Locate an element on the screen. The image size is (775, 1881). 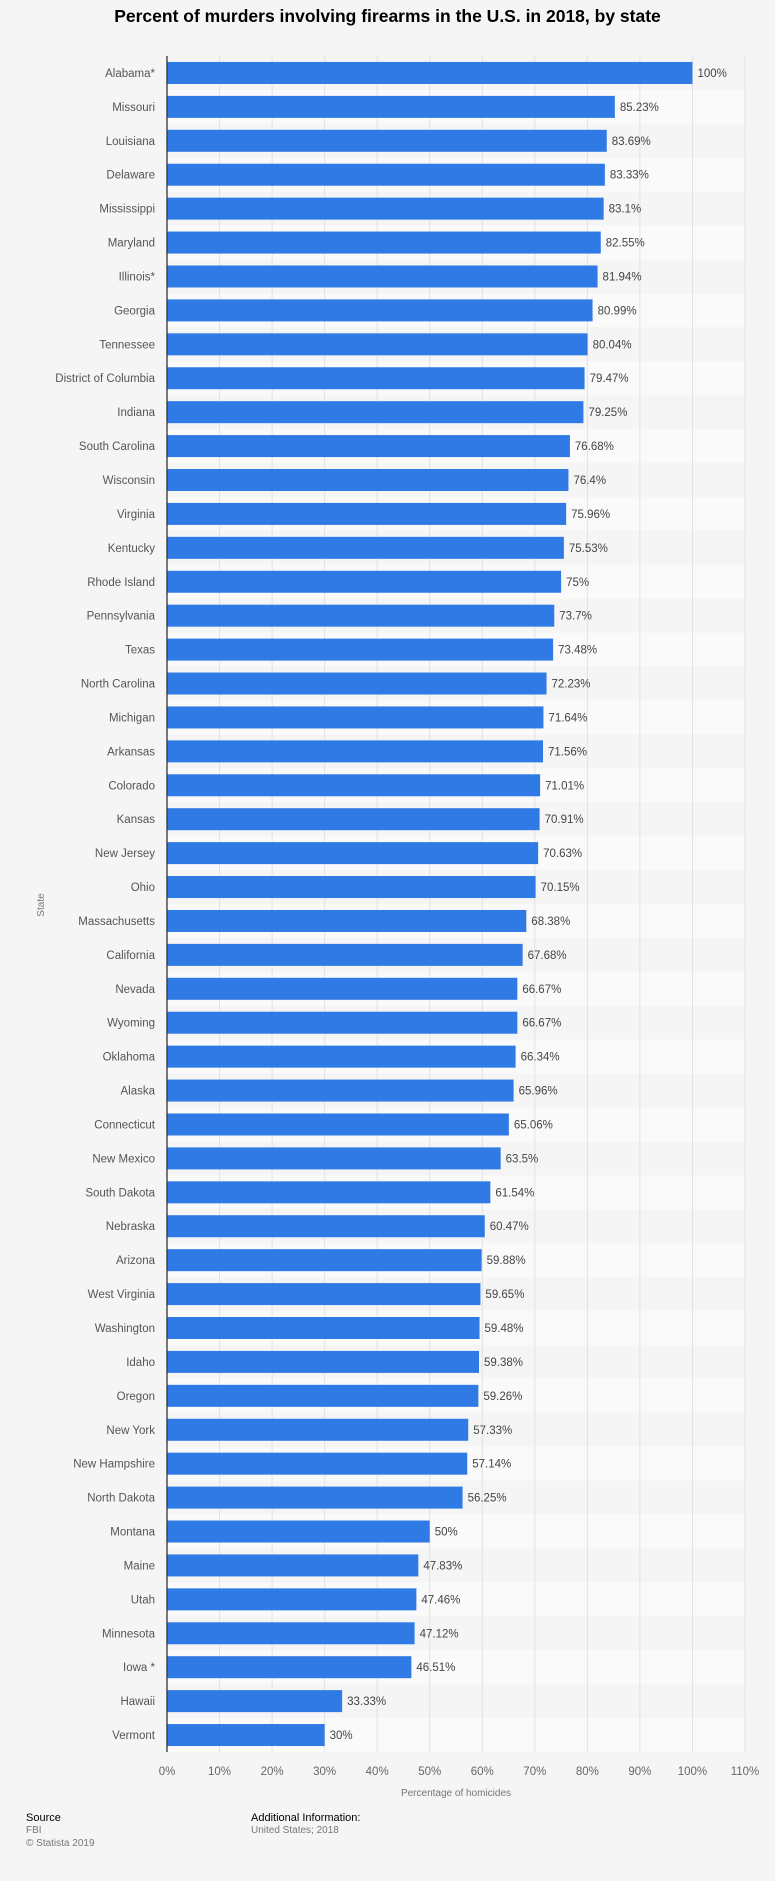
category-label: Mississippi is located at coordinates (127, 210).